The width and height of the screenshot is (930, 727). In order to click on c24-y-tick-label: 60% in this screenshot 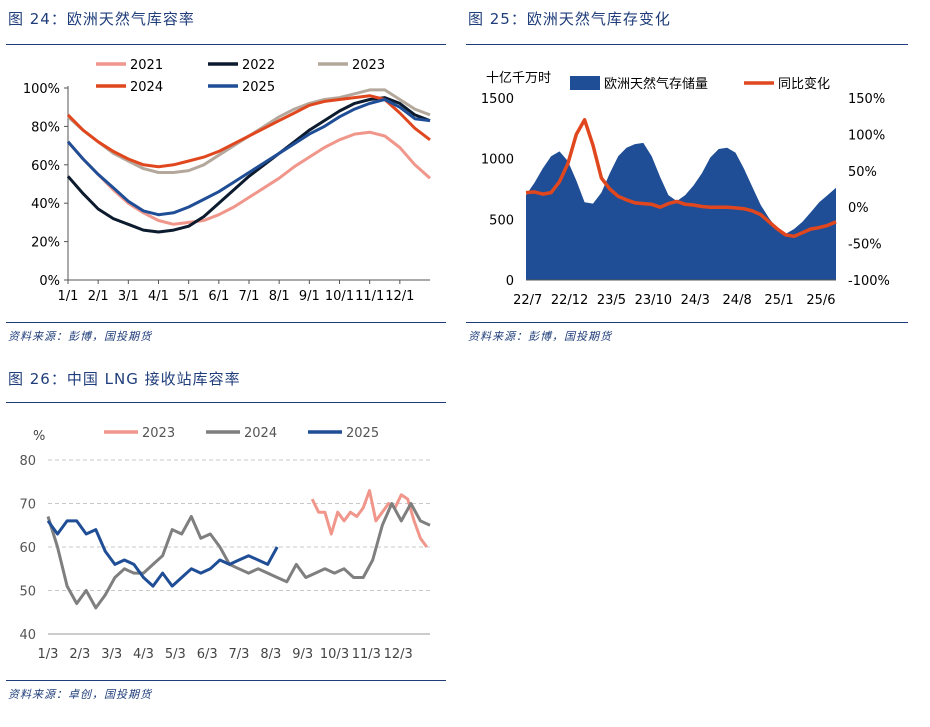, I will do `click(45, 166)`.